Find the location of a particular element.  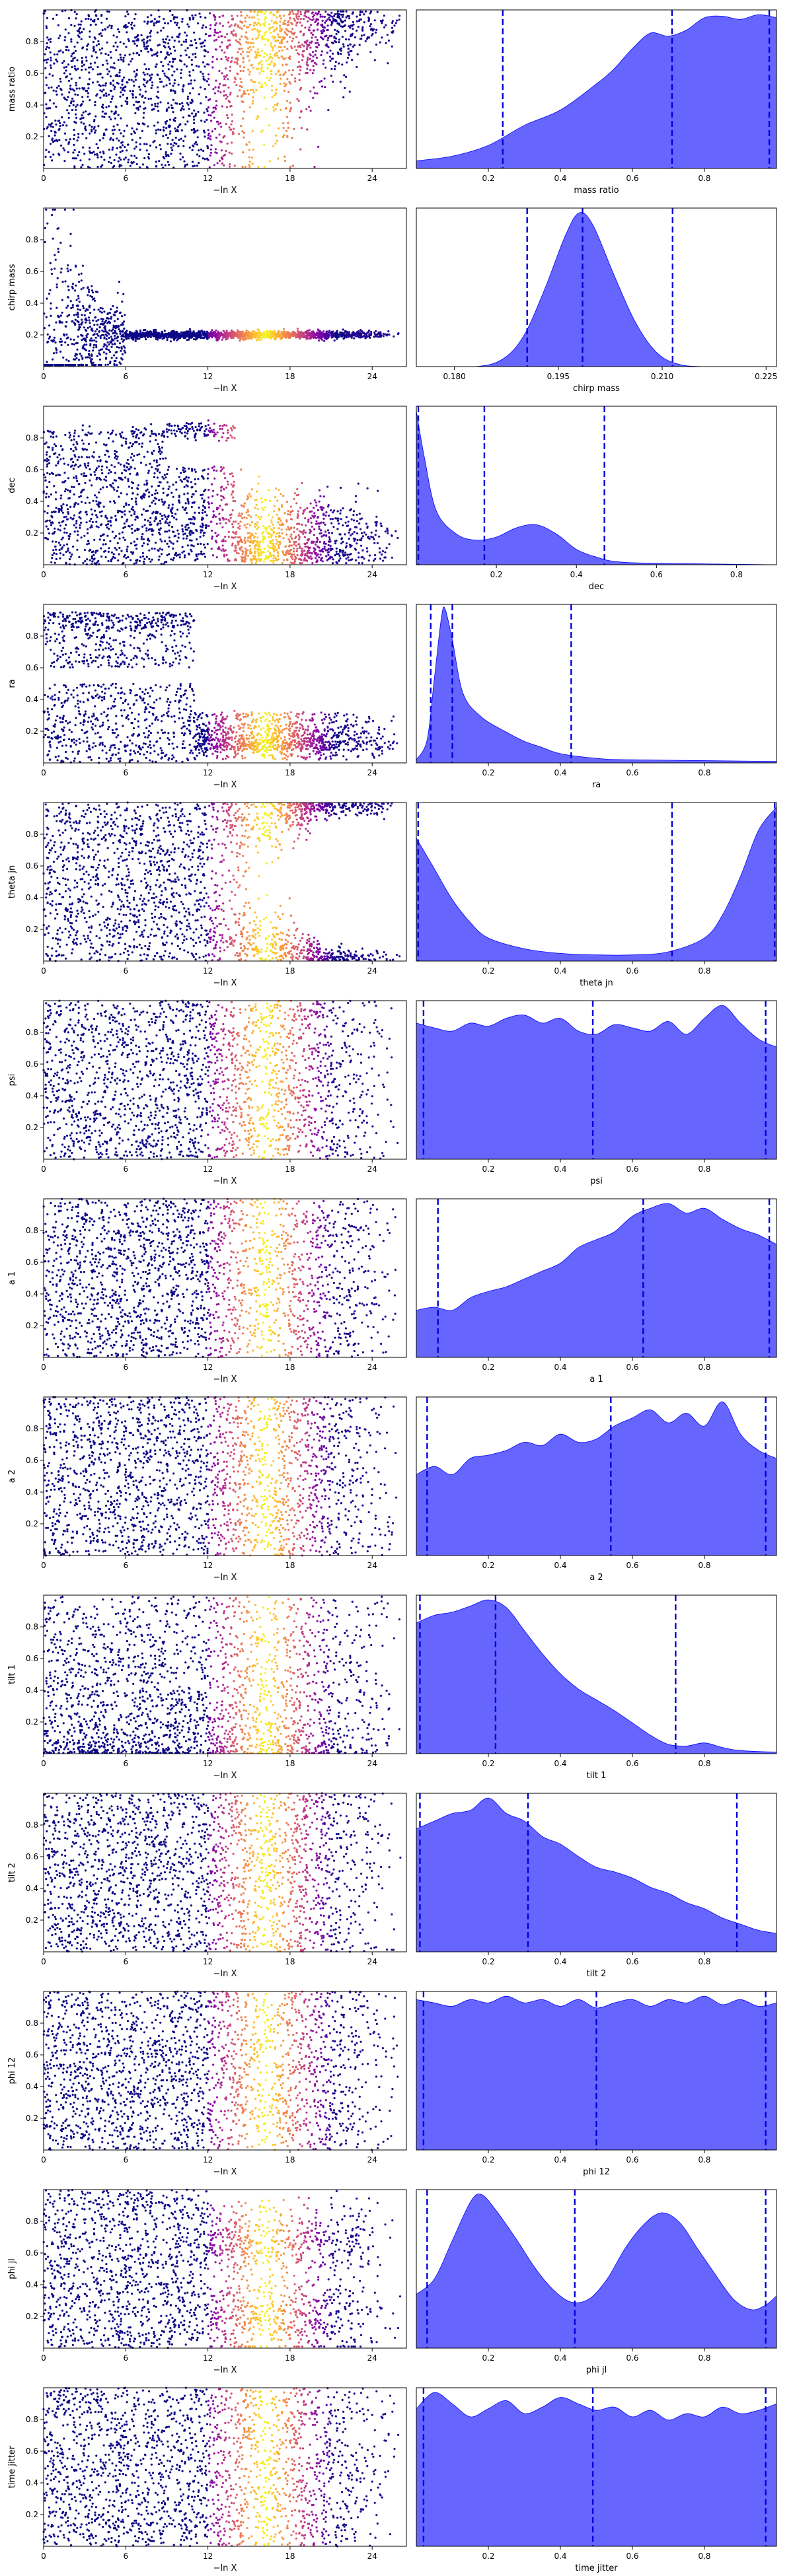

x-tick-label: 0.8 is located at coordinates (704, 179).